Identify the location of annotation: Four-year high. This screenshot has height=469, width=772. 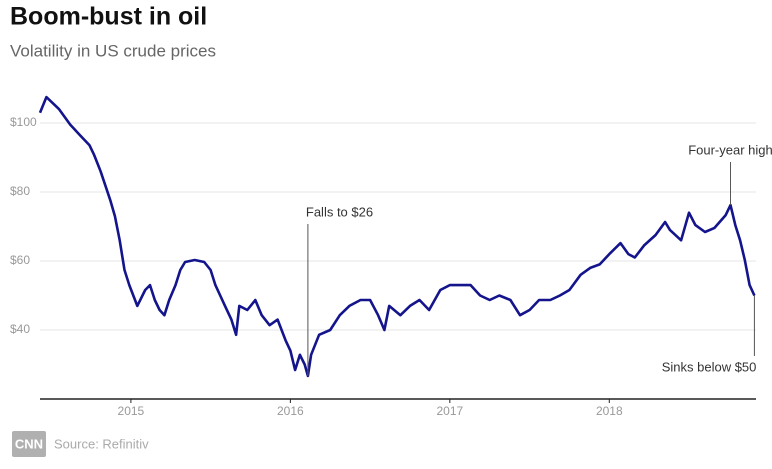
(730, 149).